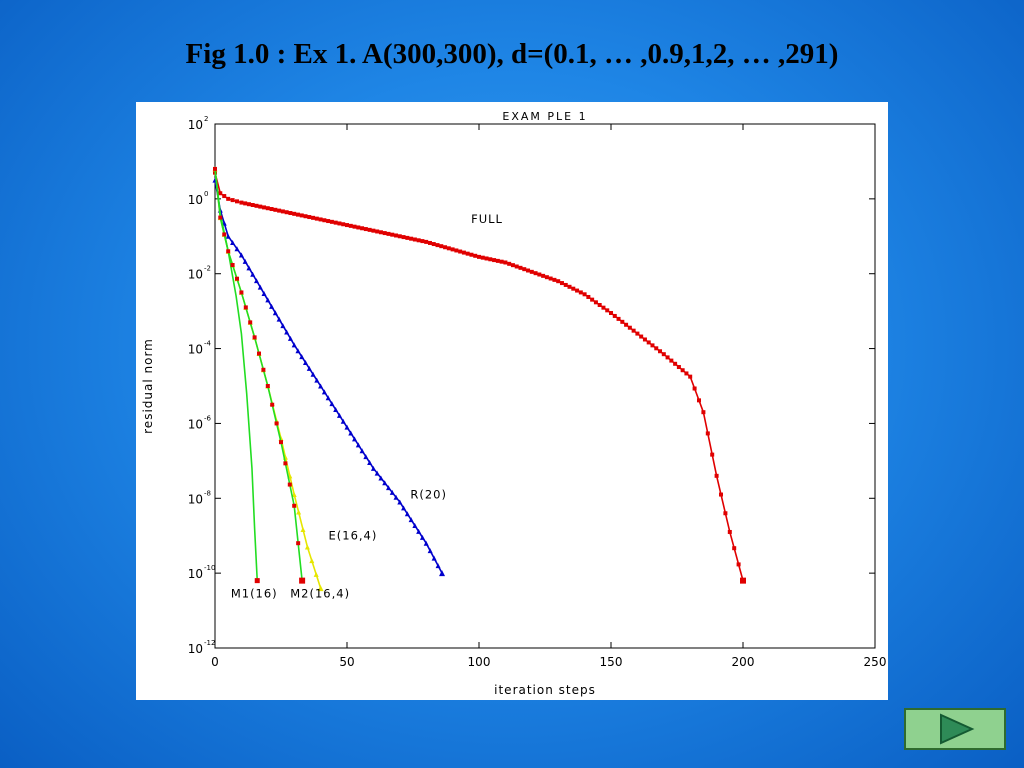  I want to click on series-label: M2(16,4), so click(320, 593).